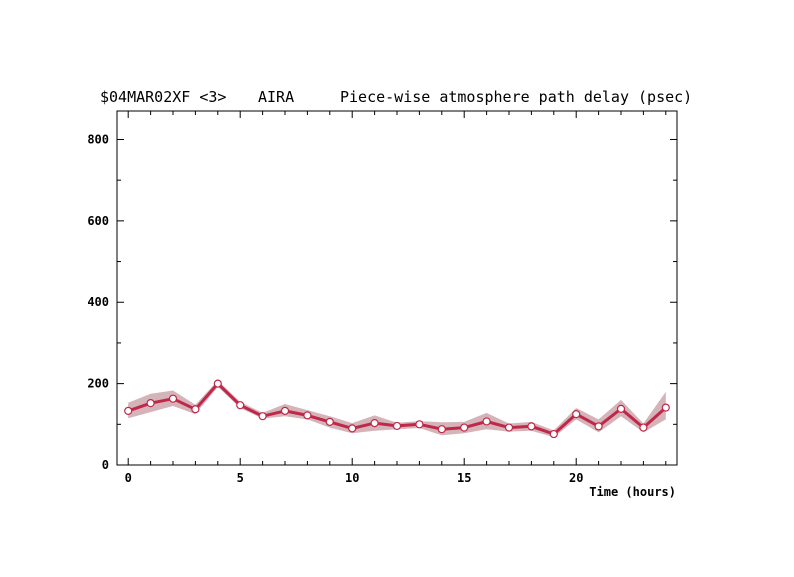 This screenshot has width=794, height=577. What do you see at coordinates (163, 97) in the screenshot?
I see `chart-experiment-label: $04MAR02XF <3>` at bounding box center [163, 97].